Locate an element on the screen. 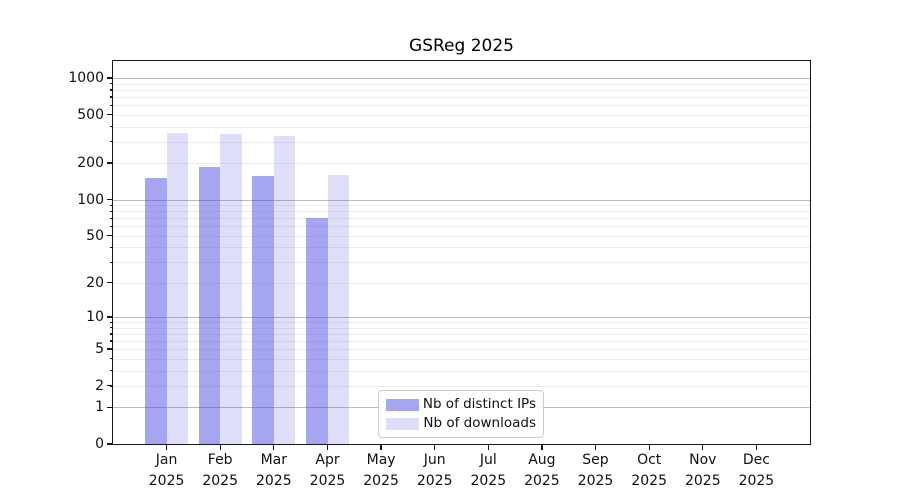 The height and width of the screenshot is (500, 900). y-tick-label: 500 is located at coordinates (90, 114).